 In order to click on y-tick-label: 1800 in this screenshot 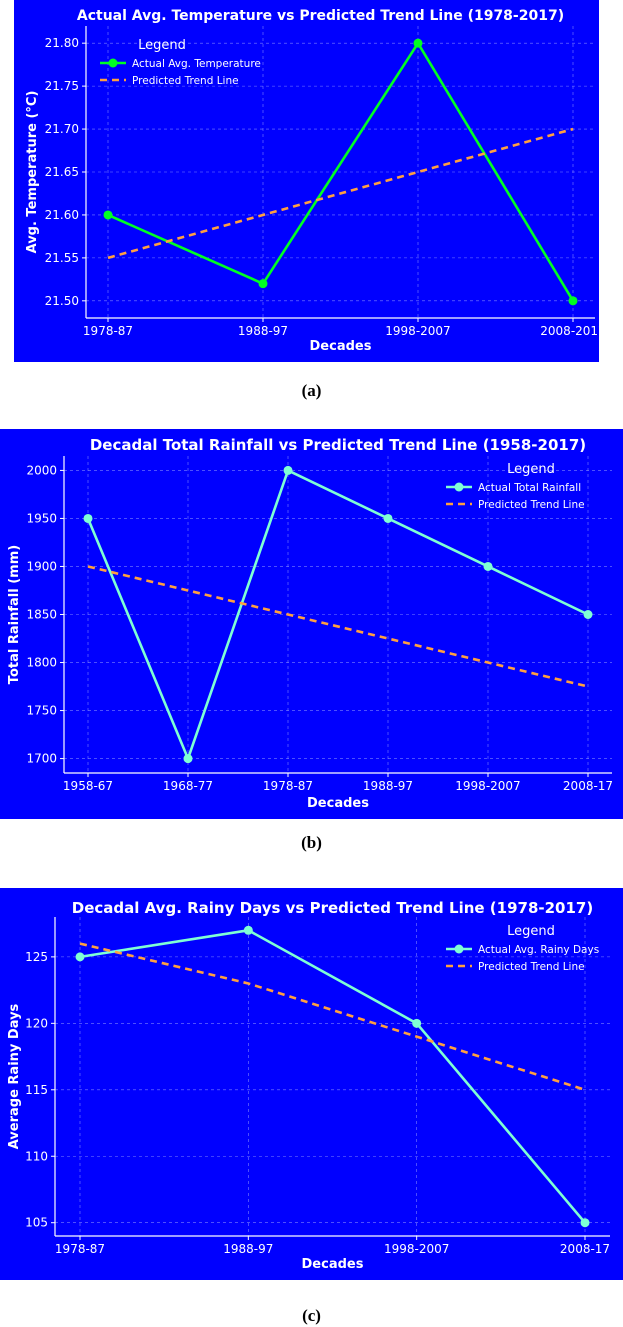, I will do `click(41, 663)`.